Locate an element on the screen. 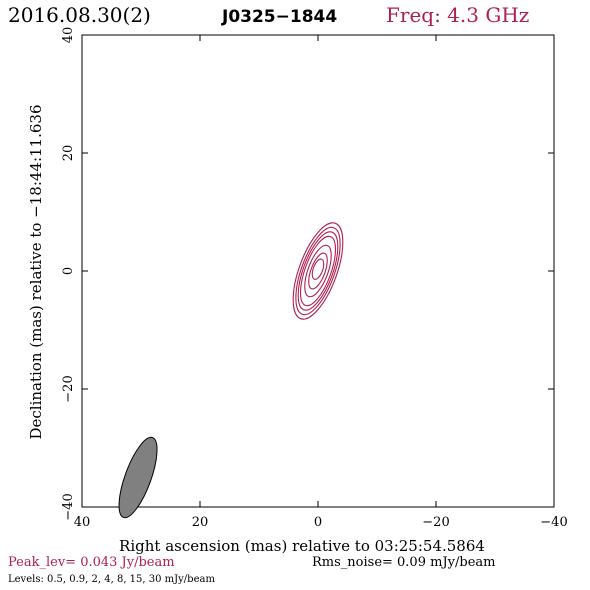 Image resolution: width=590 pixels, height=590 pixels. x-tick-label: 20 is located at coordinates (200, 522).